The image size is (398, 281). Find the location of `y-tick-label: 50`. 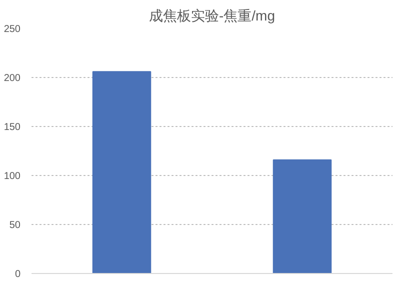

y-tick-label: 50 is located at coordinates (15, 225).